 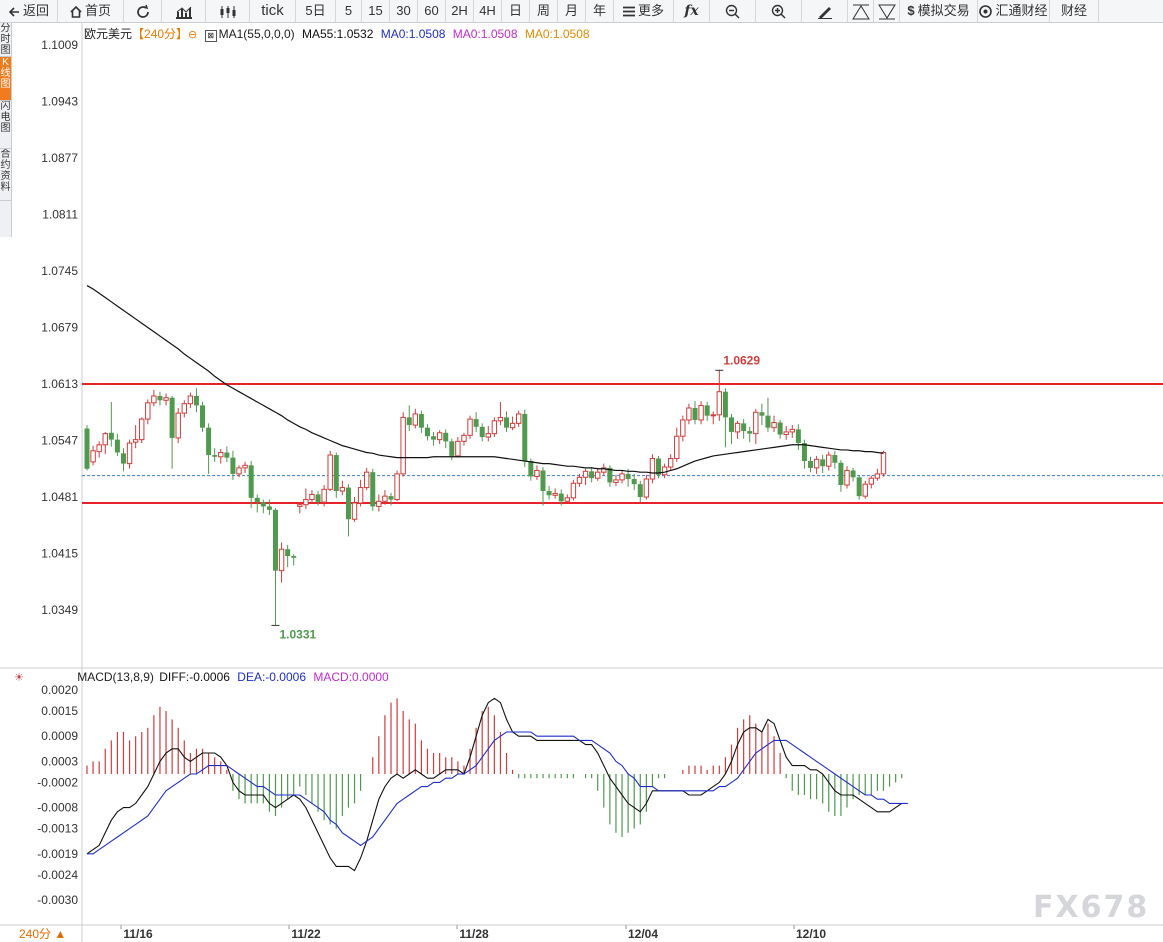 I want to click on time-tick-label: 11/22, so click(x=306, y=934).